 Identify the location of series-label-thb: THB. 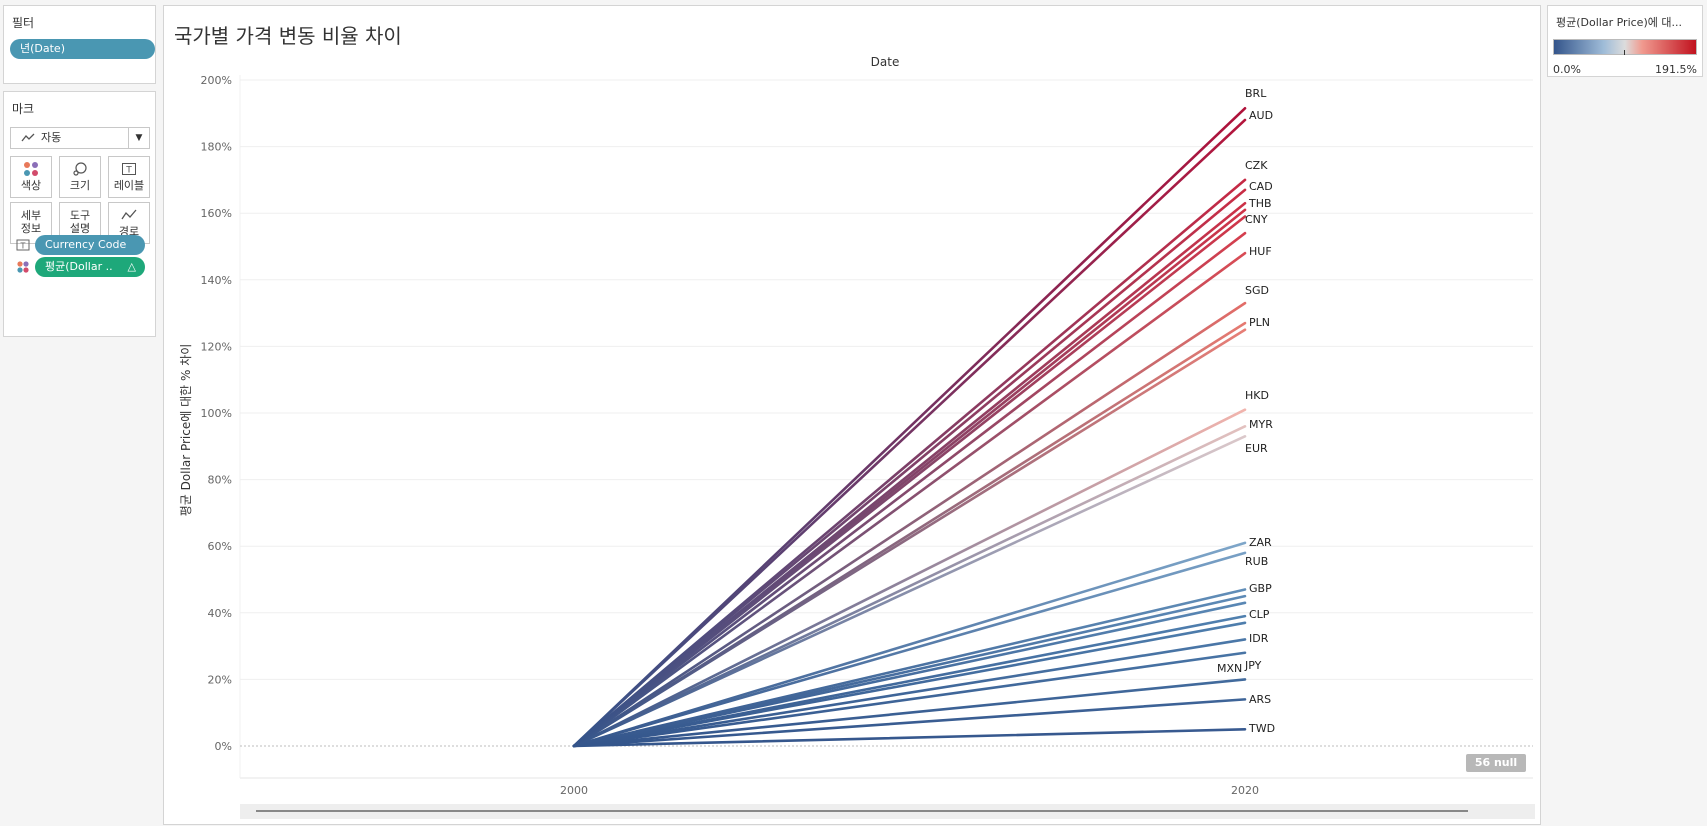
(1260, 203).